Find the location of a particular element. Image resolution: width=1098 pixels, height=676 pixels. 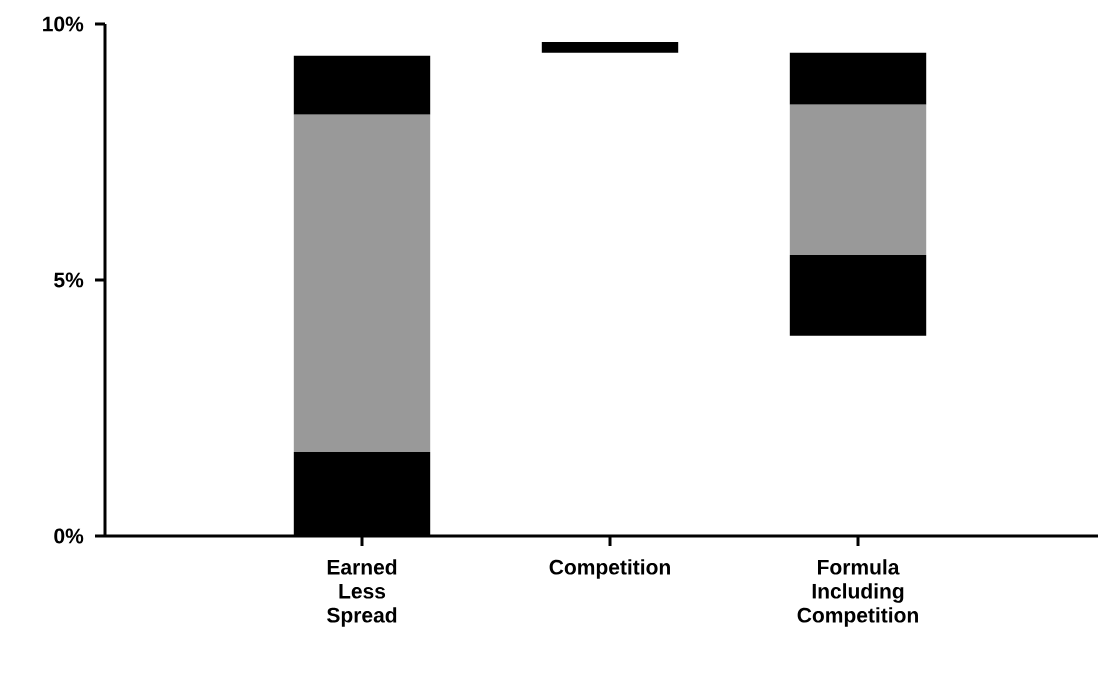

x-tick-label: Formula Including Competition is located at coordinates (857, 593).